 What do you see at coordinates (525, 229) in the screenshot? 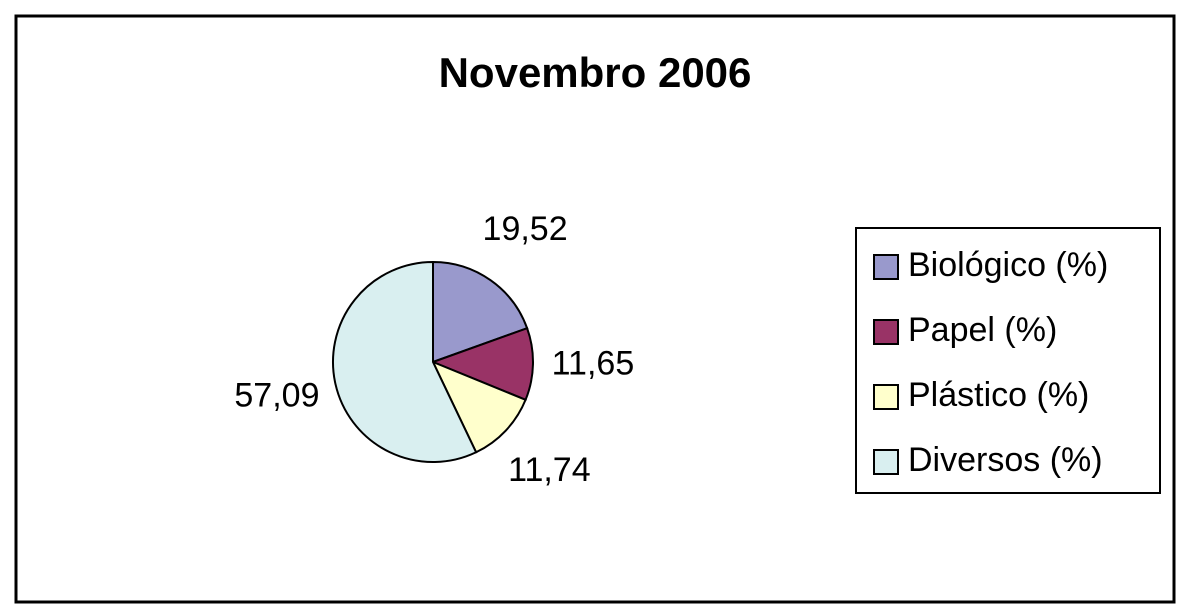
I see `data-label: 19,52` at bounding box center [525, 229].